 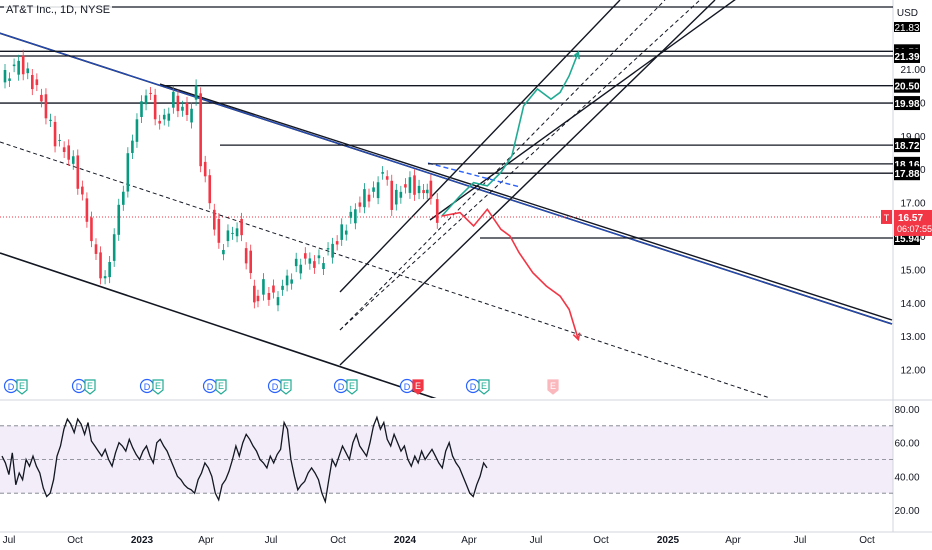 I want to click on price-level-label: 19.98, so click(x=906, y=104).